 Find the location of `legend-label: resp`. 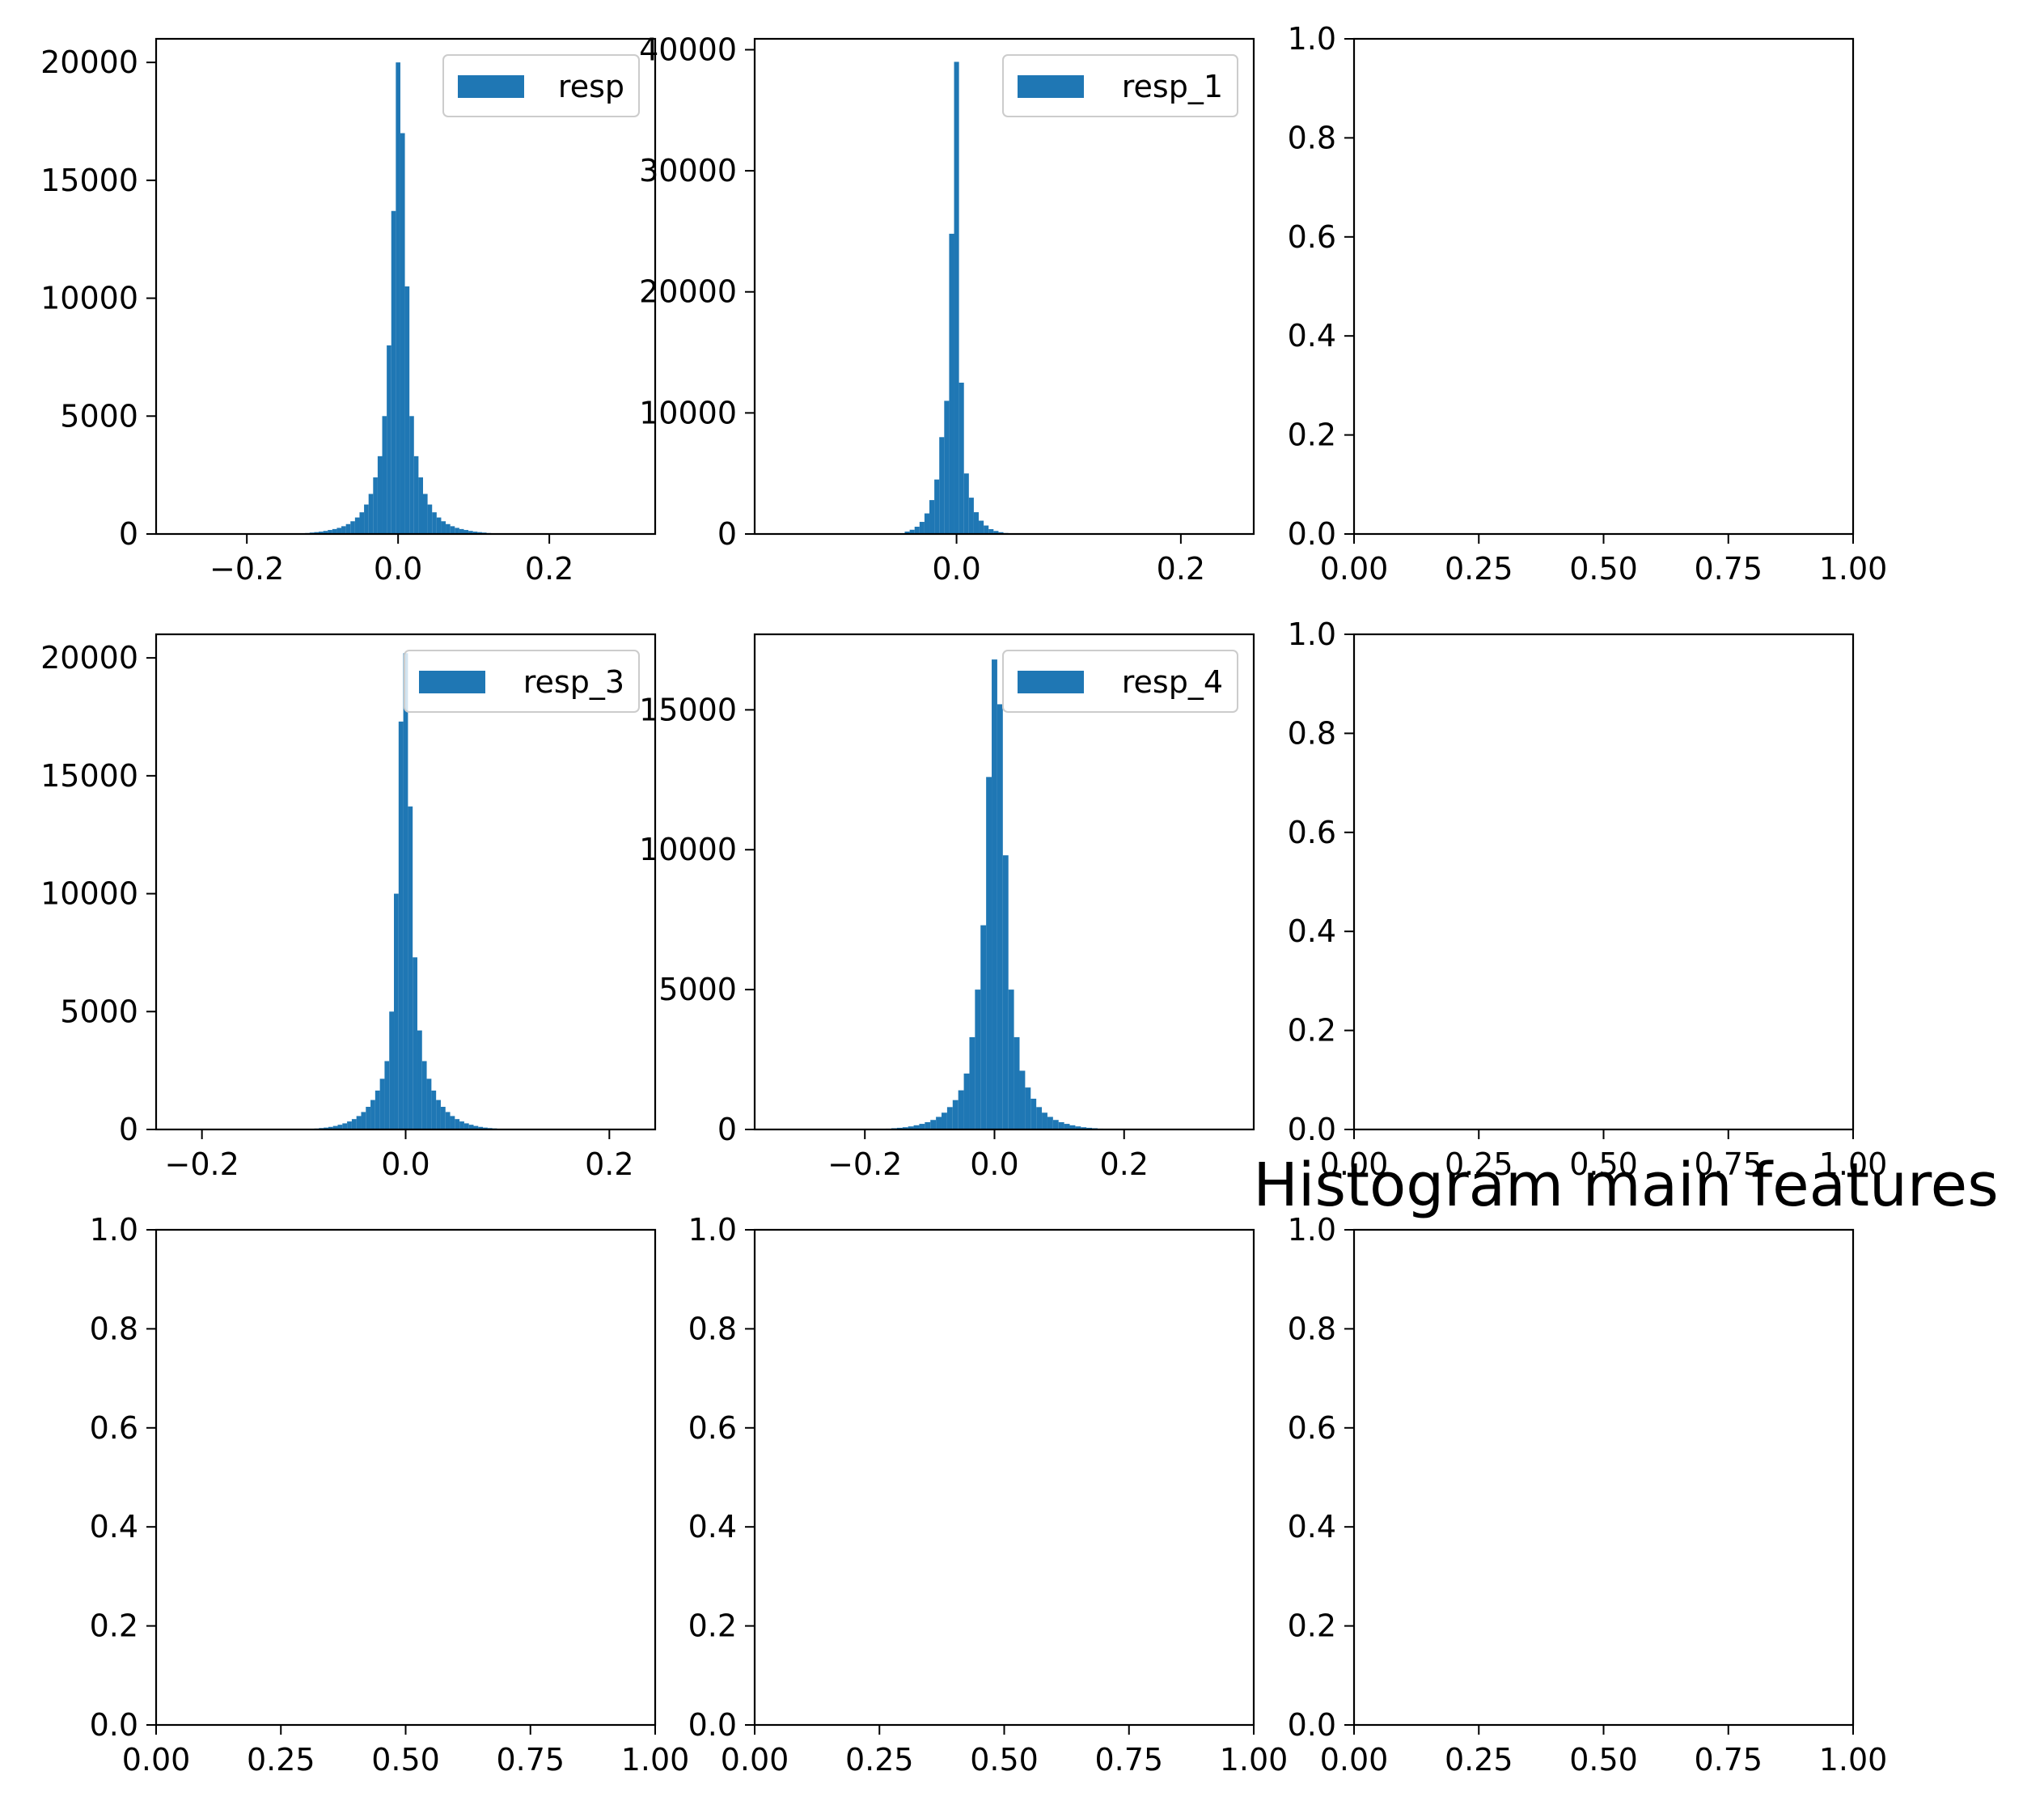

legend-label: resp is located at coordinates (591, 86).